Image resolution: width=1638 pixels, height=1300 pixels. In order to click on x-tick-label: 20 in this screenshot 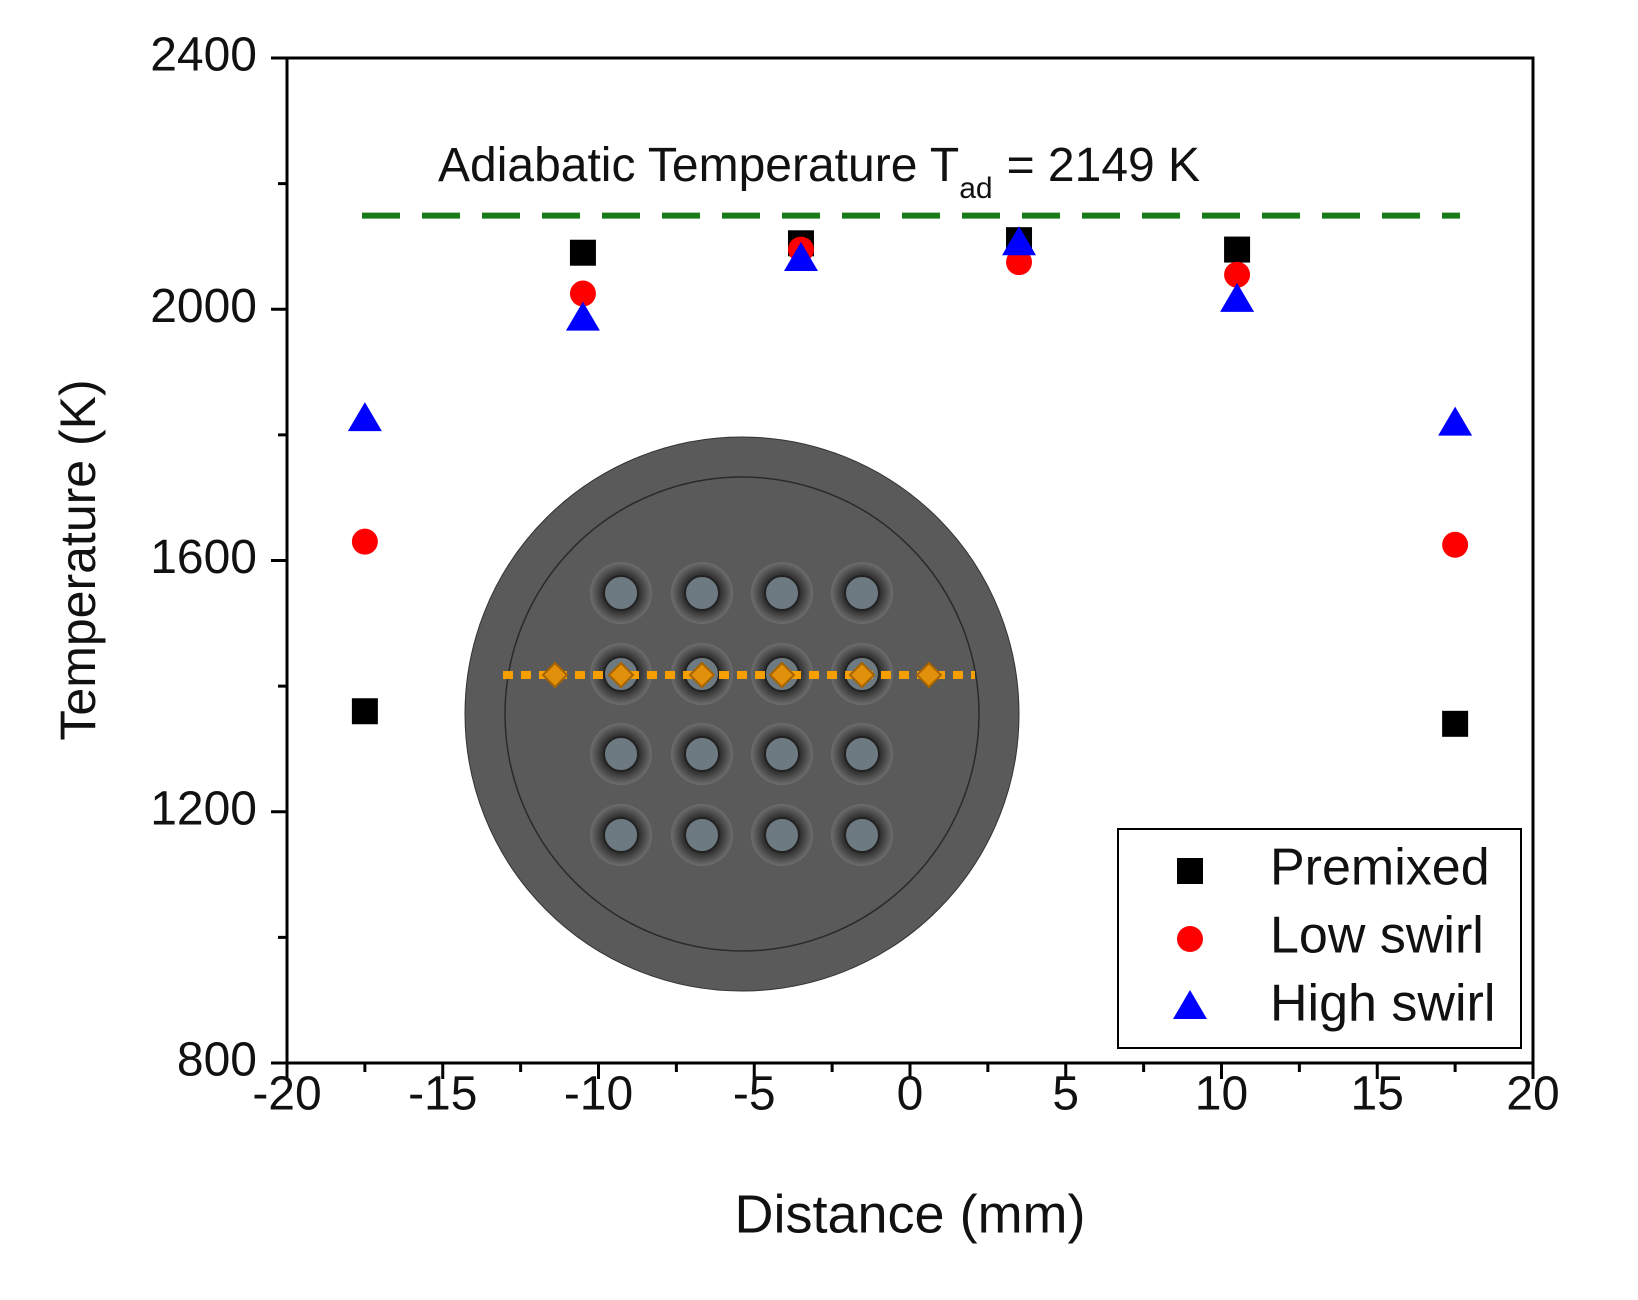, I will do `click(1532, 1094)`.